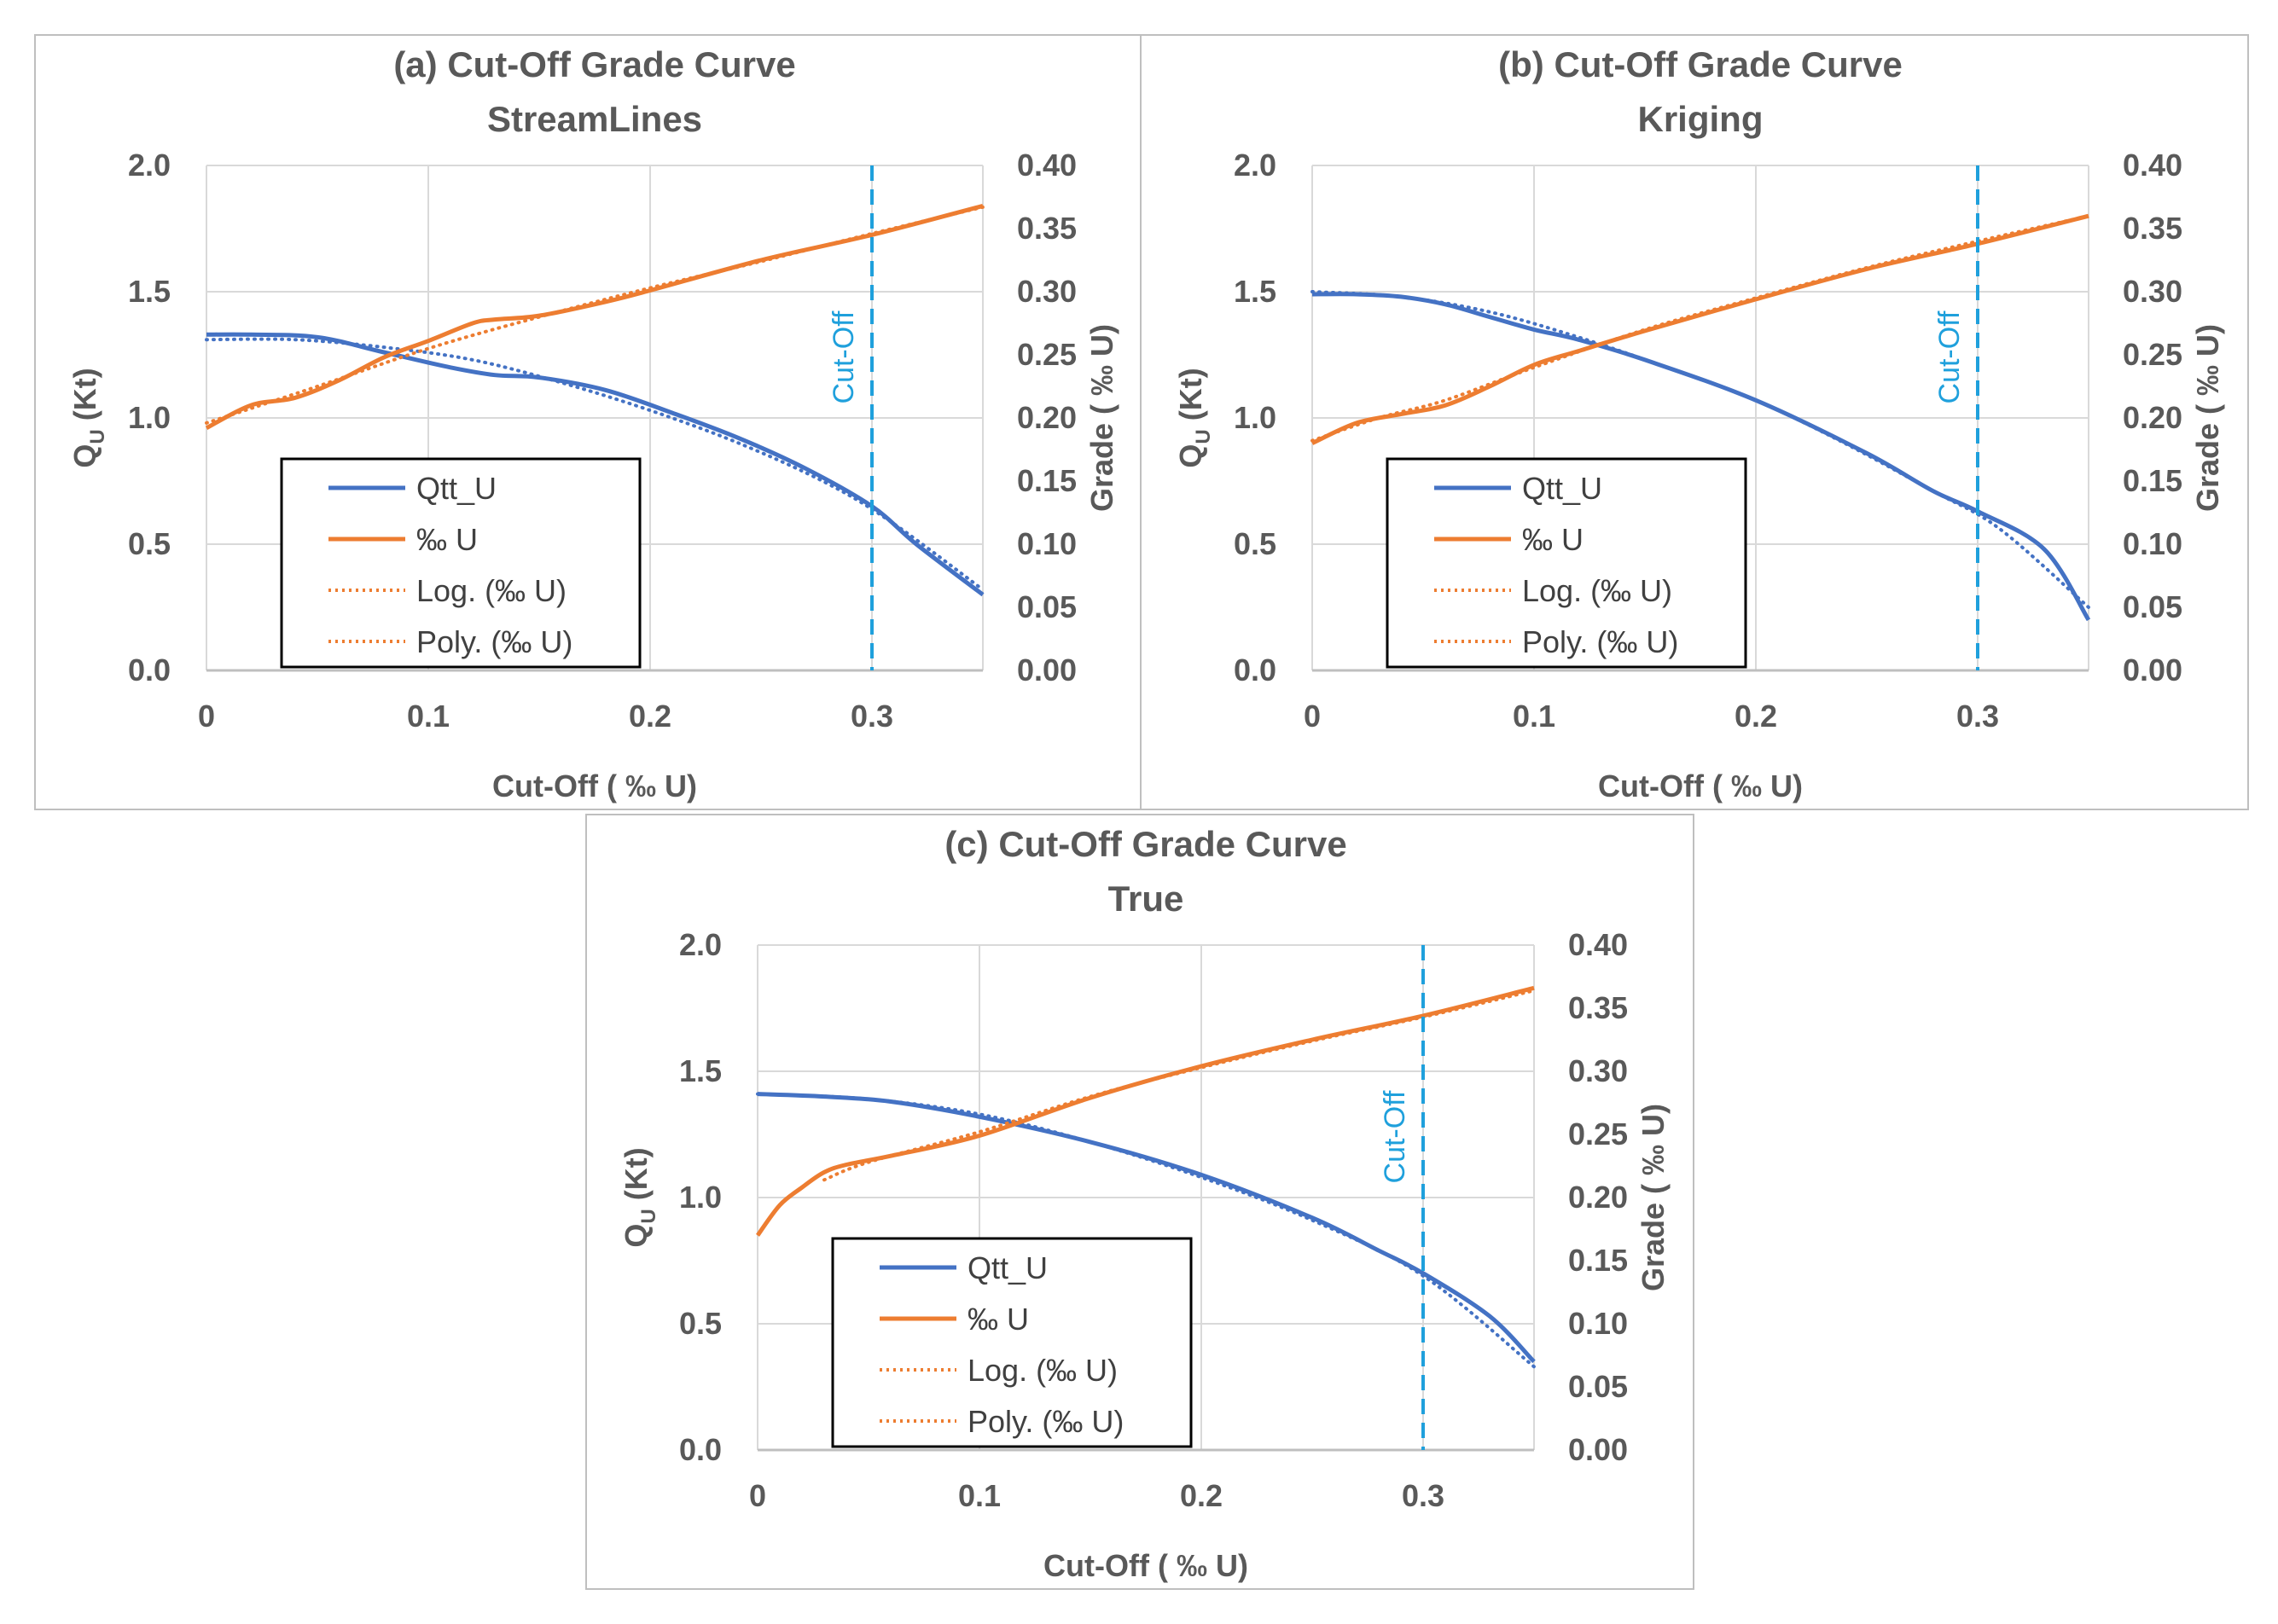  What do you see at coordinates (1700, 64) in the screenshot?
I see `chart-title-line1: (b) Cut-Off Grade Curve` at bounding box center [1700, 64].